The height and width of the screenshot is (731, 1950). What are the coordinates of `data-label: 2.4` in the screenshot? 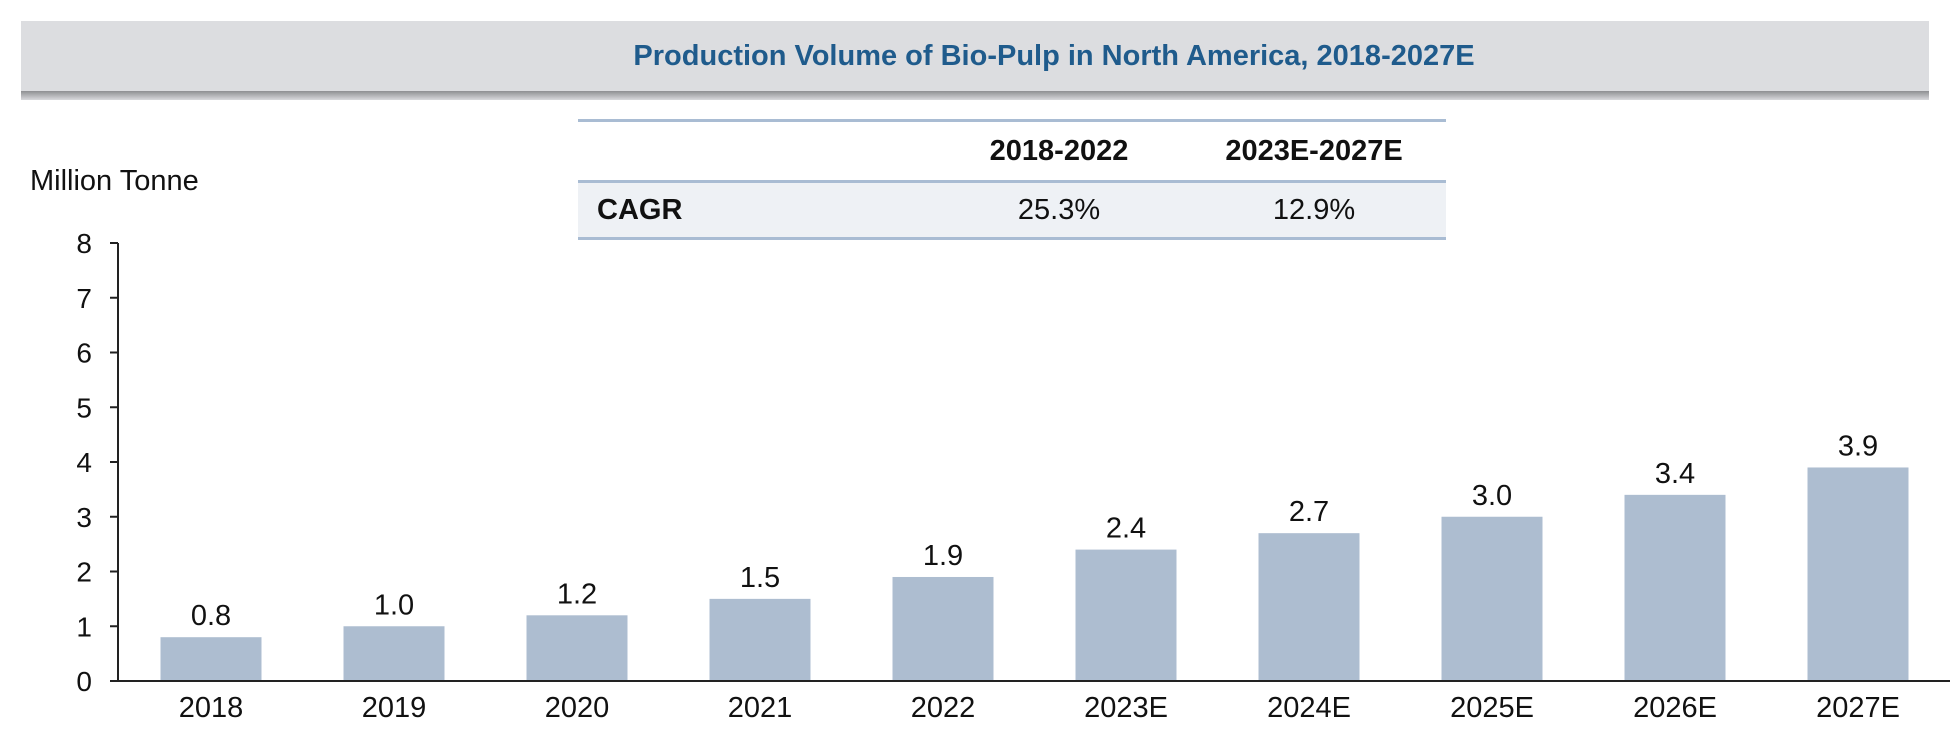 It's located at (1126, 529).